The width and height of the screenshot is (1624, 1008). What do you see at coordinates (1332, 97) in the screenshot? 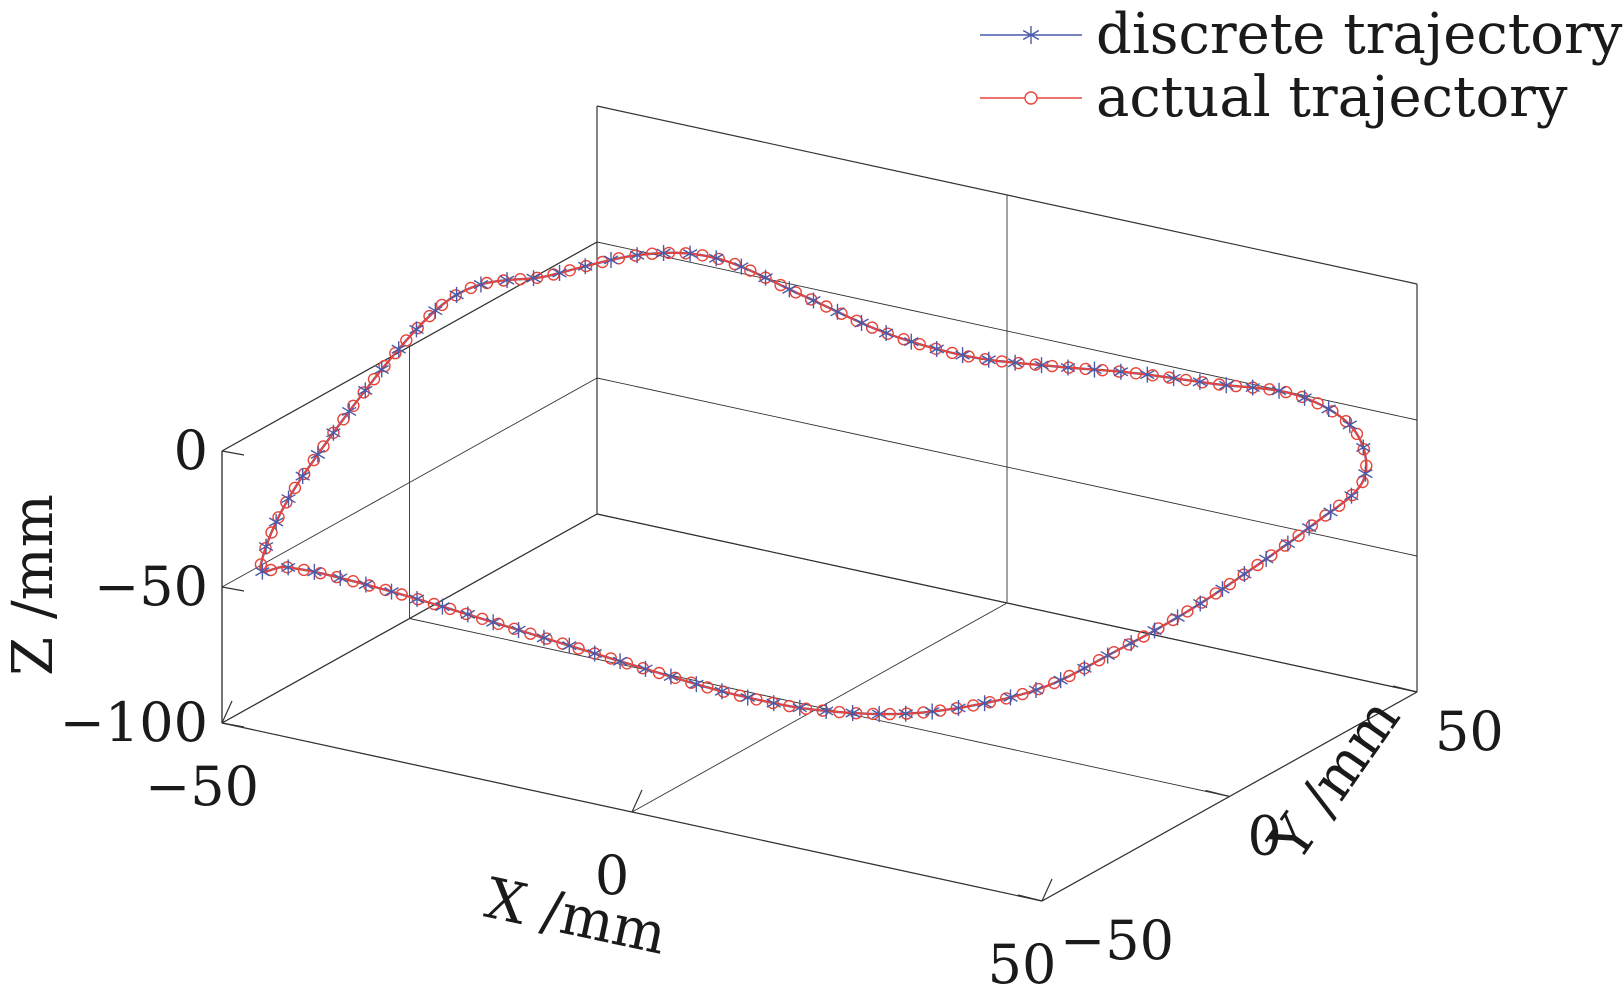
I see `legend-actual-label: actual trajectory` at bounding box center [1332, 97].